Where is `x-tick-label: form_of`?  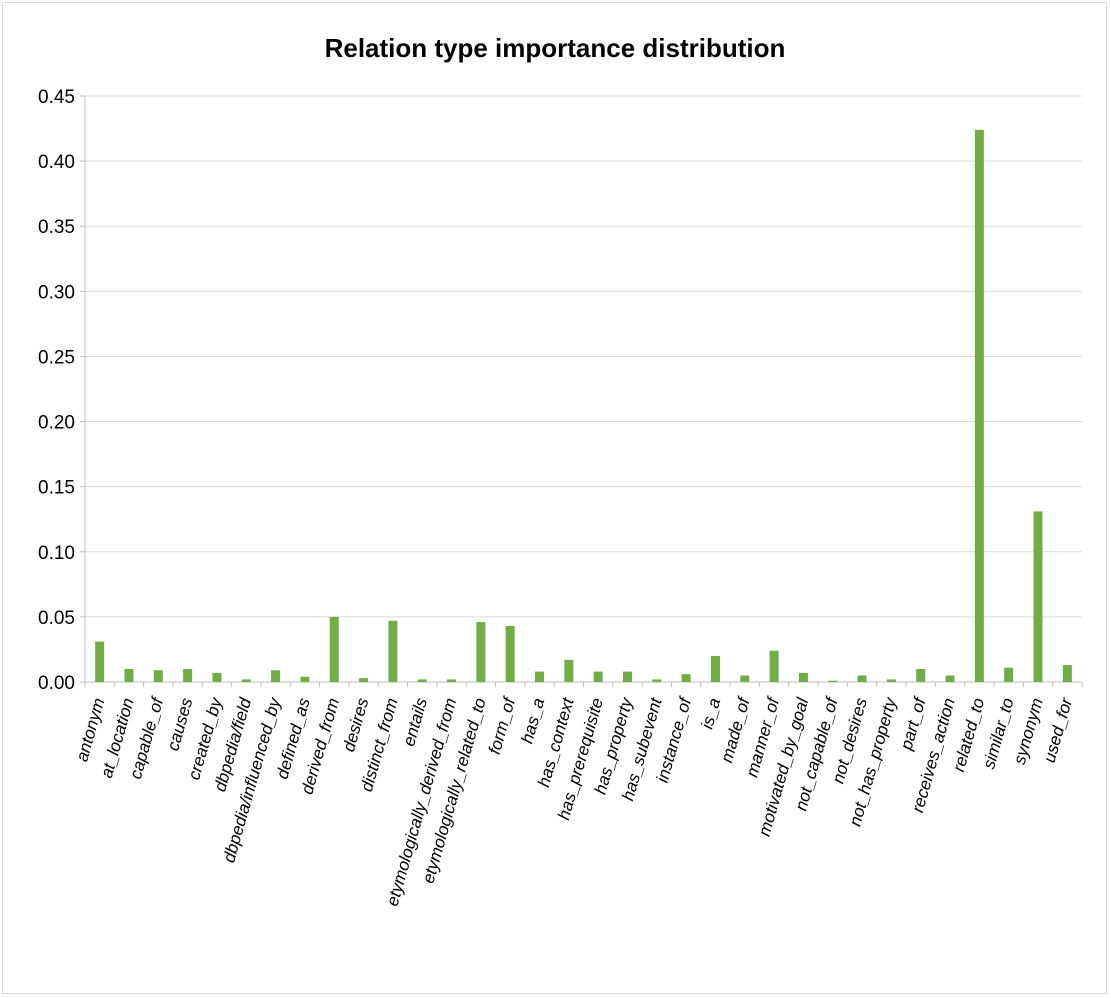
x-tick-label: form_of is located at coordinates (502, 725).